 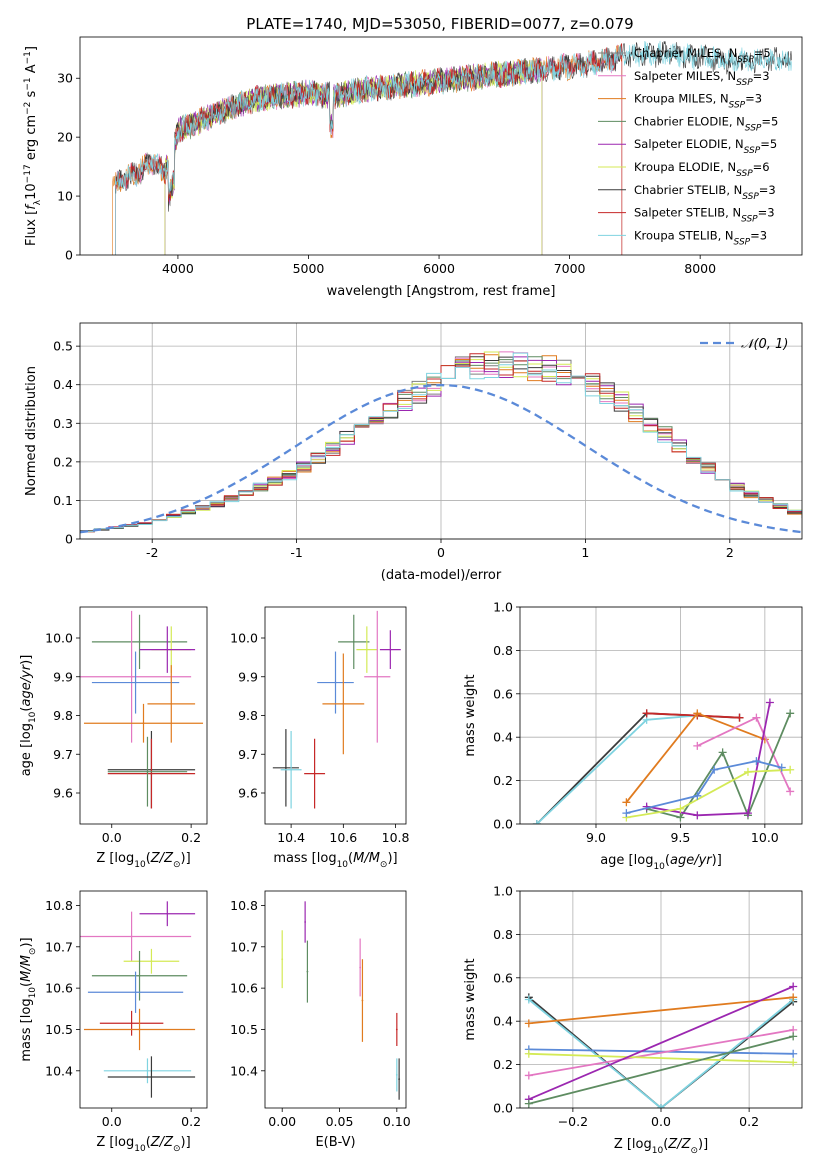 I want to click on z-age-points, so click(x=142, y=709).